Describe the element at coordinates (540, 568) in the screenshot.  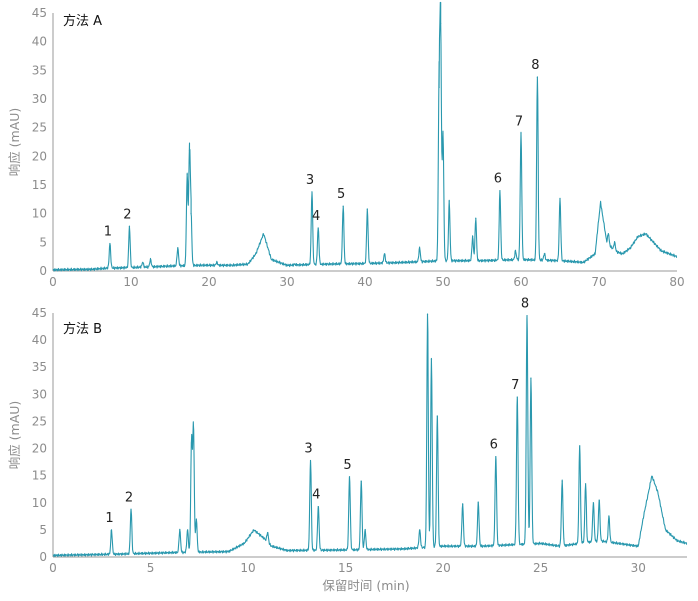
I see `x-tick-label: 25` at that location.